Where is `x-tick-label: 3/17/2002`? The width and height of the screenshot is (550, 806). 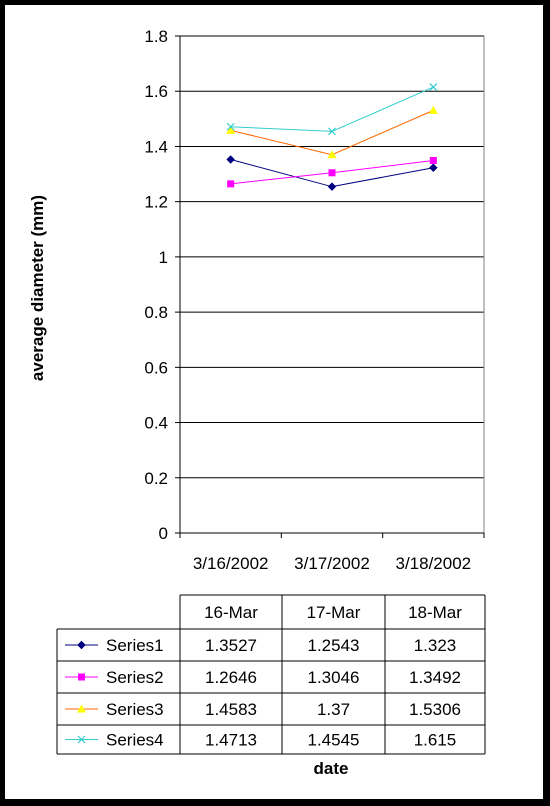
x-tick-label: 3/17/2002 is located at coordinates (332, 563).